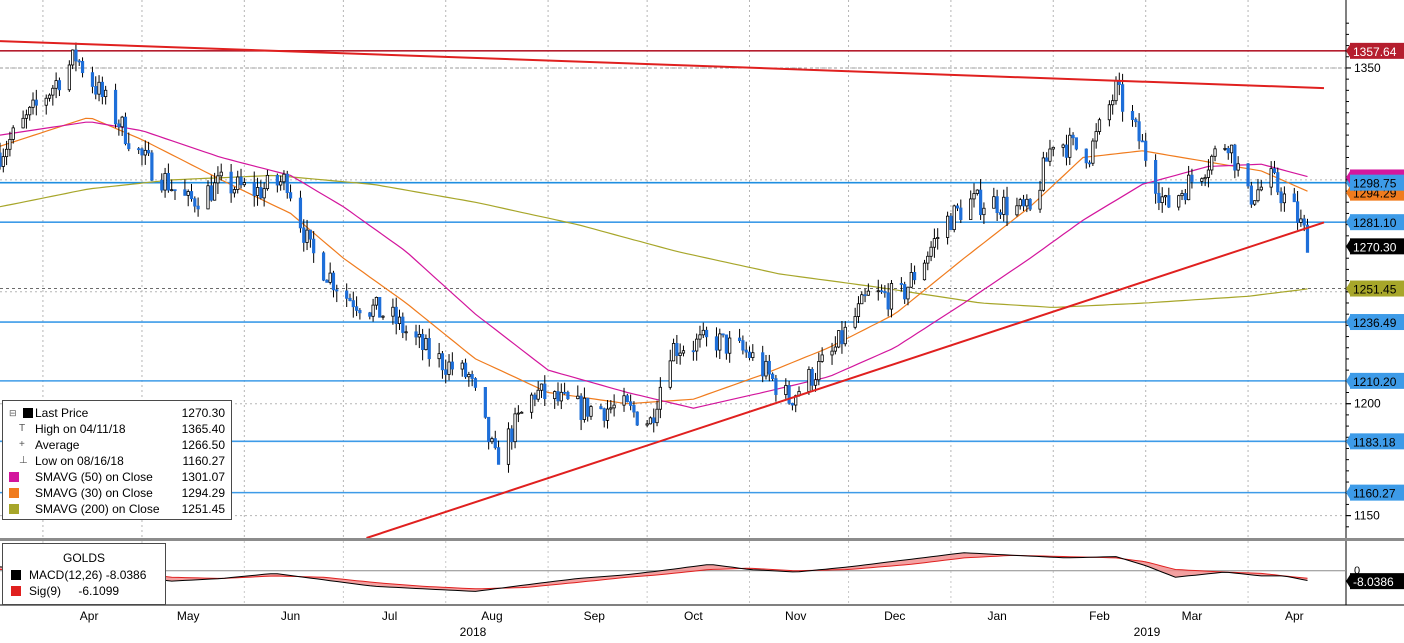 Image resolution: width=1404 pixels, height=643 pixels. What do you see at coordinates (84, 574) in the screenshot?
I see `macd-legend: GOLDS MACD(12,26) -8.0386 Sig(9) -6.1099` at bounding box center [84, 574].